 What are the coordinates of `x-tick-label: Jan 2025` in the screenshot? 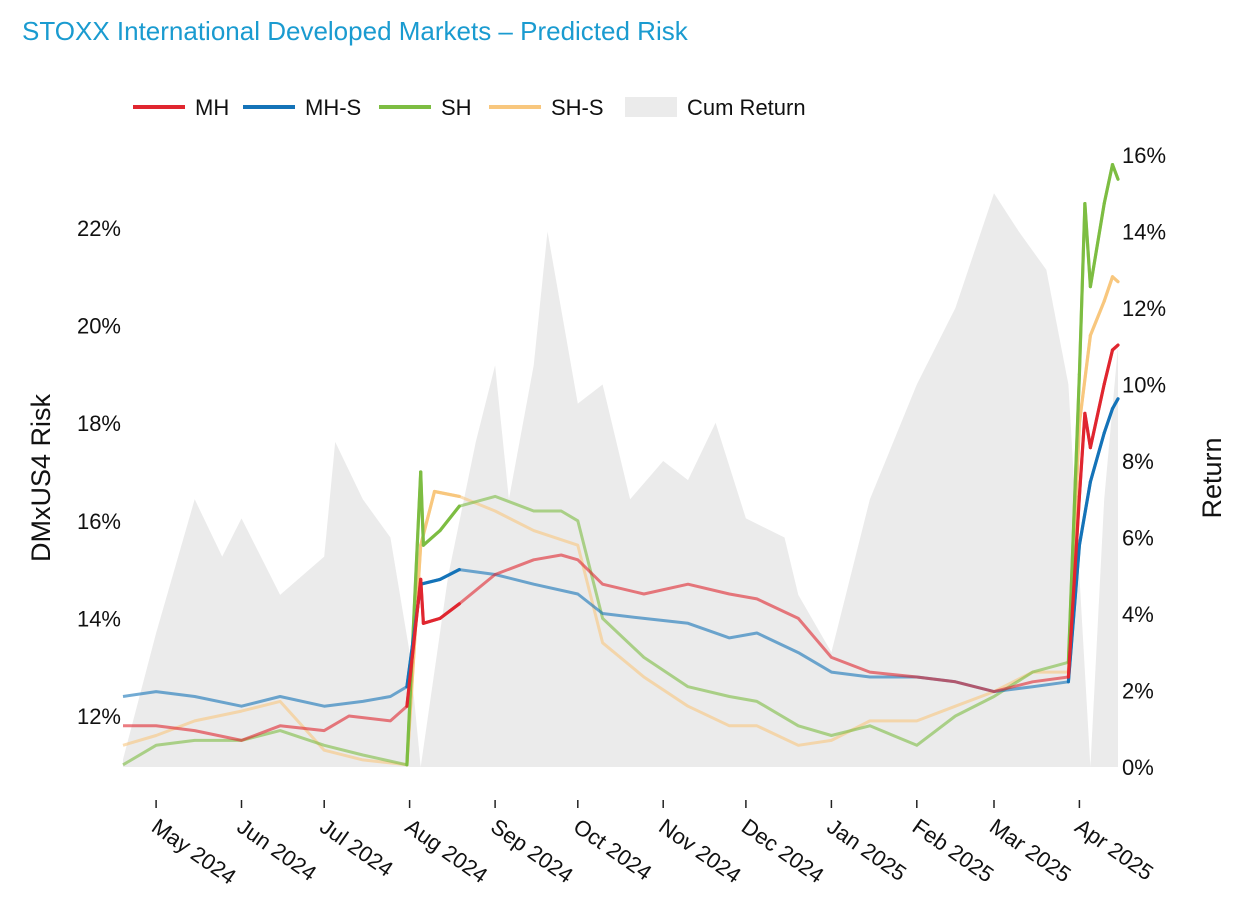 It's located at (867, 850).